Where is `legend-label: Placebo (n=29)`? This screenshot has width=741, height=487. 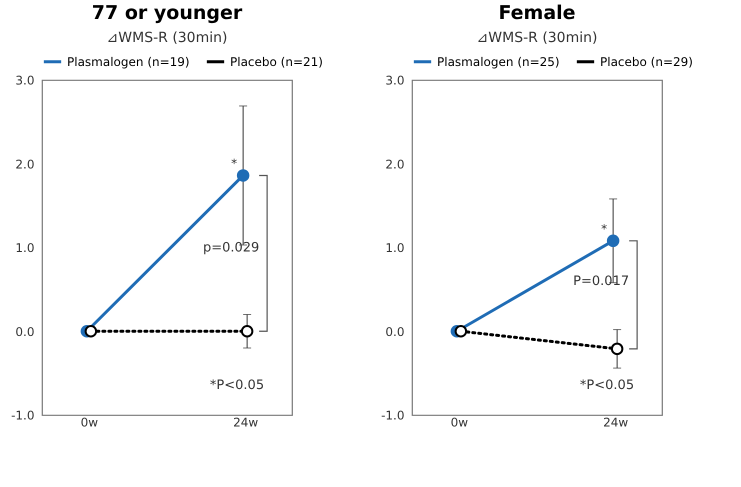 legend-label: Placebo (n=29) is located at coordinates (646, 61).